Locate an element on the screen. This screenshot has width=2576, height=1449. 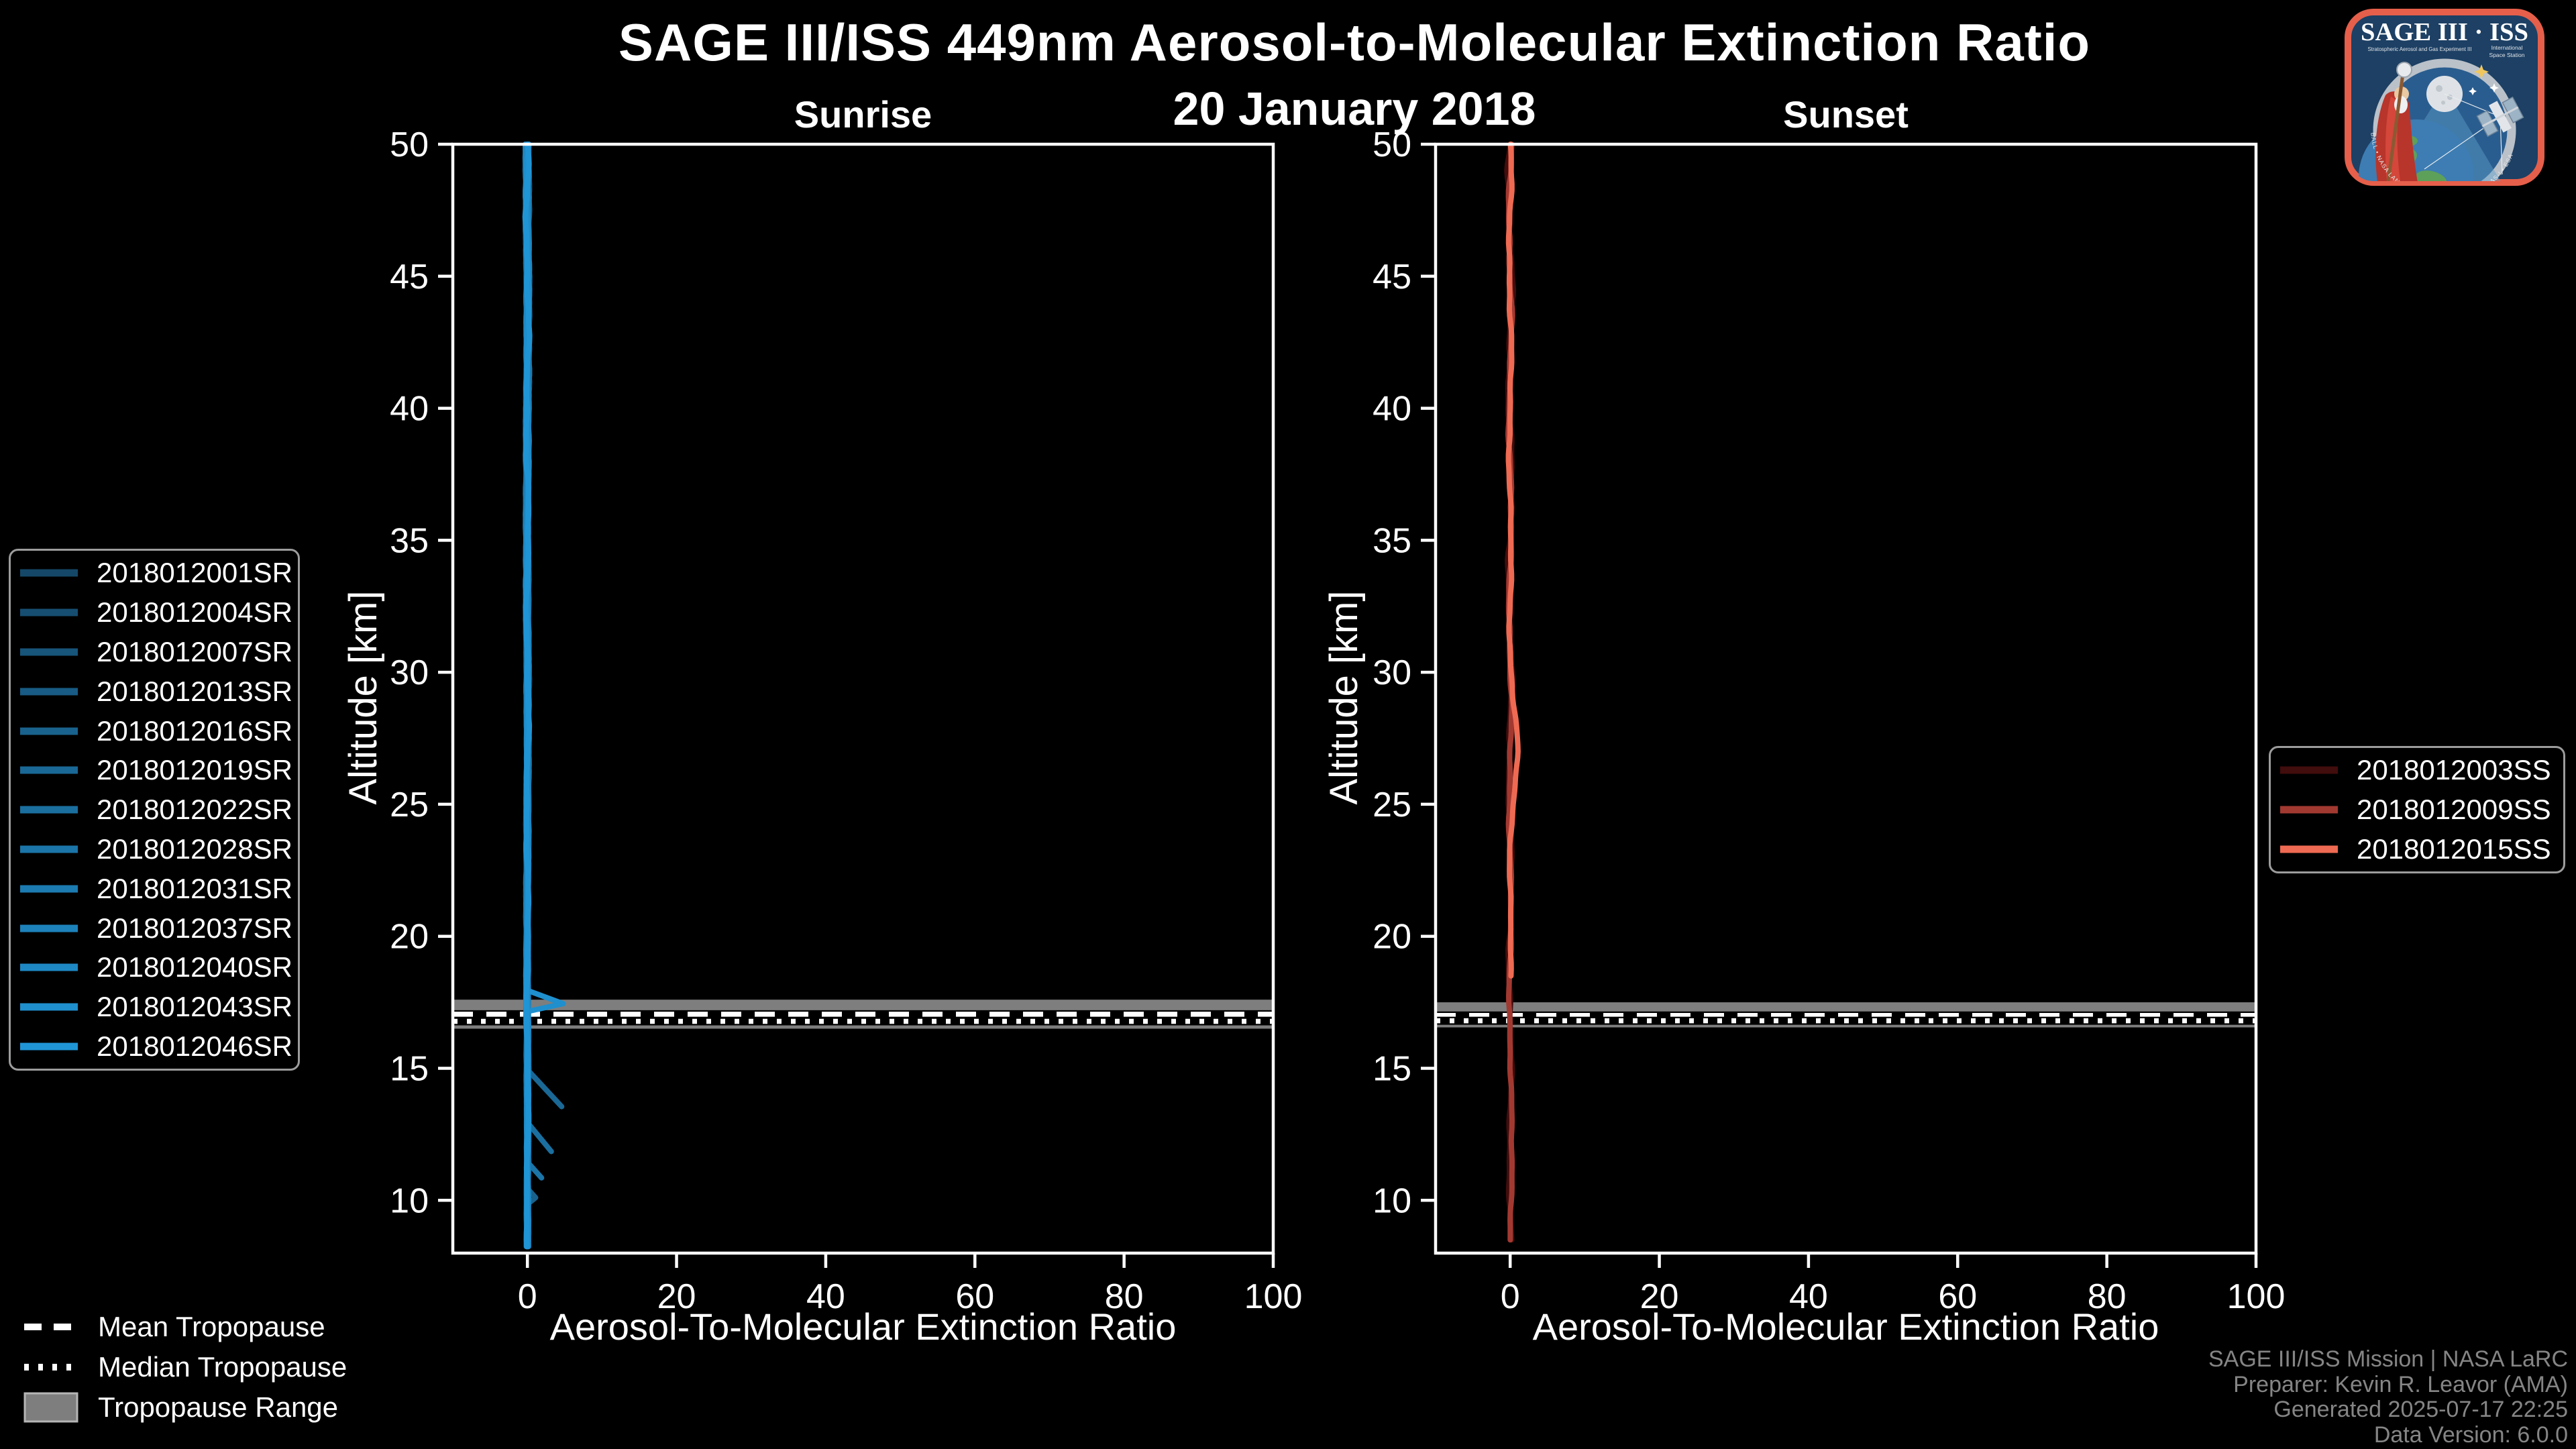
gray-band-swatch is located at coordinates (50, 1407).